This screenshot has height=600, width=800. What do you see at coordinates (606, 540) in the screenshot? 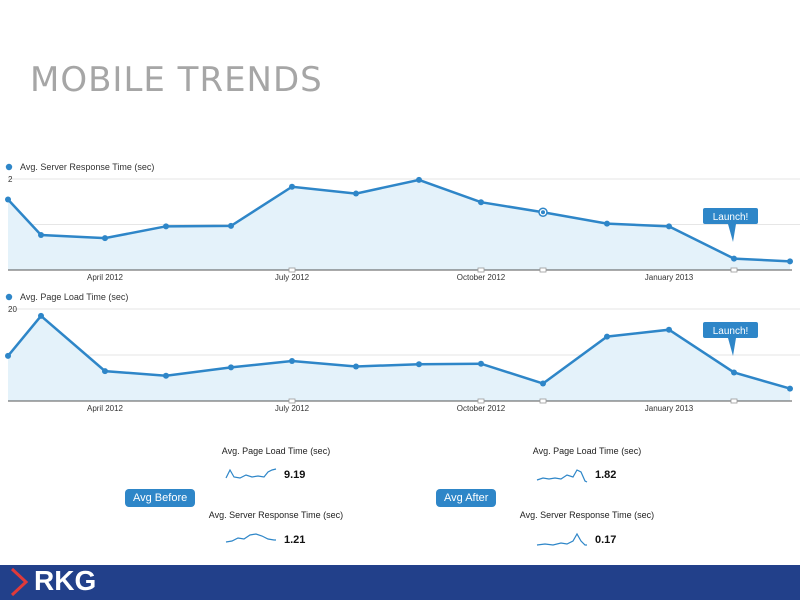
I see `after-server-value: 0.17` at bounding box center [606, 540].